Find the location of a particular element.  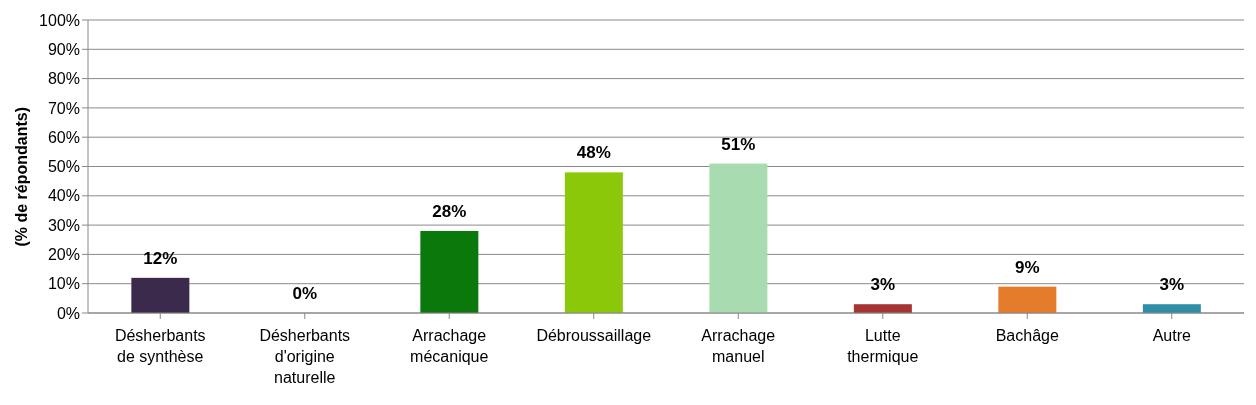

data-label: 51% is located at coordinates (738, 144).